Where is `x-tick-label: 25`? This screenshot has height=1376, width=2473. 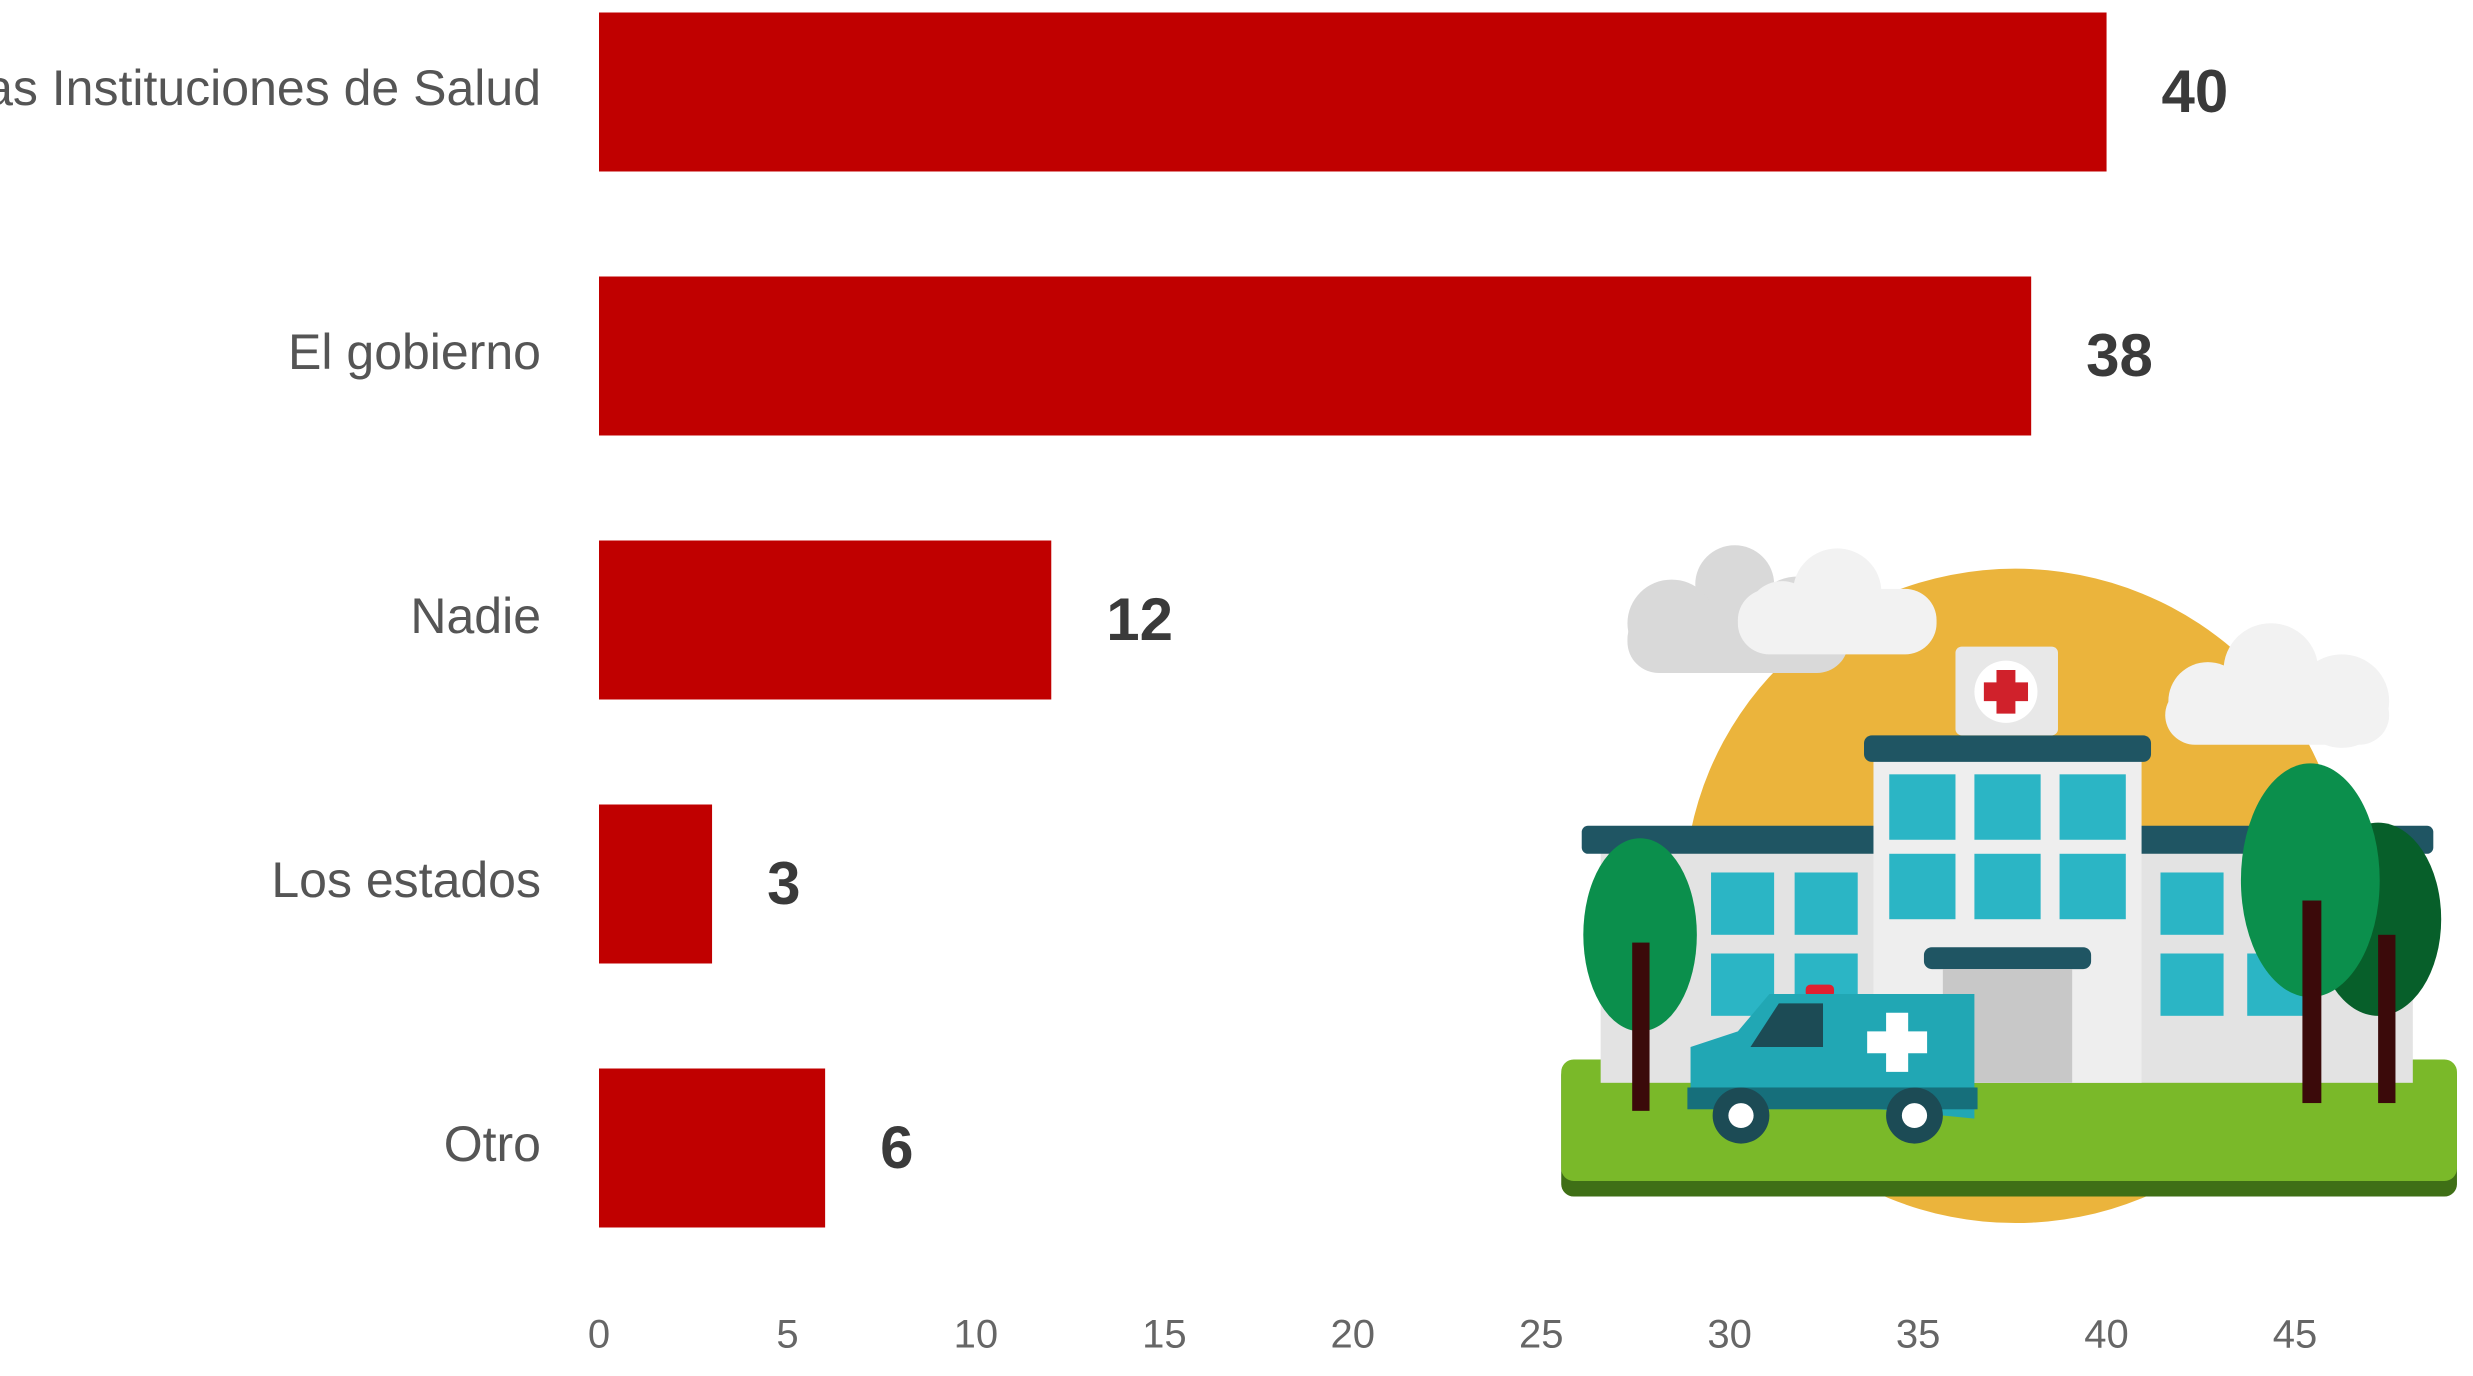 x-tick-label: 25 is located at coordinates (1541, 1335).